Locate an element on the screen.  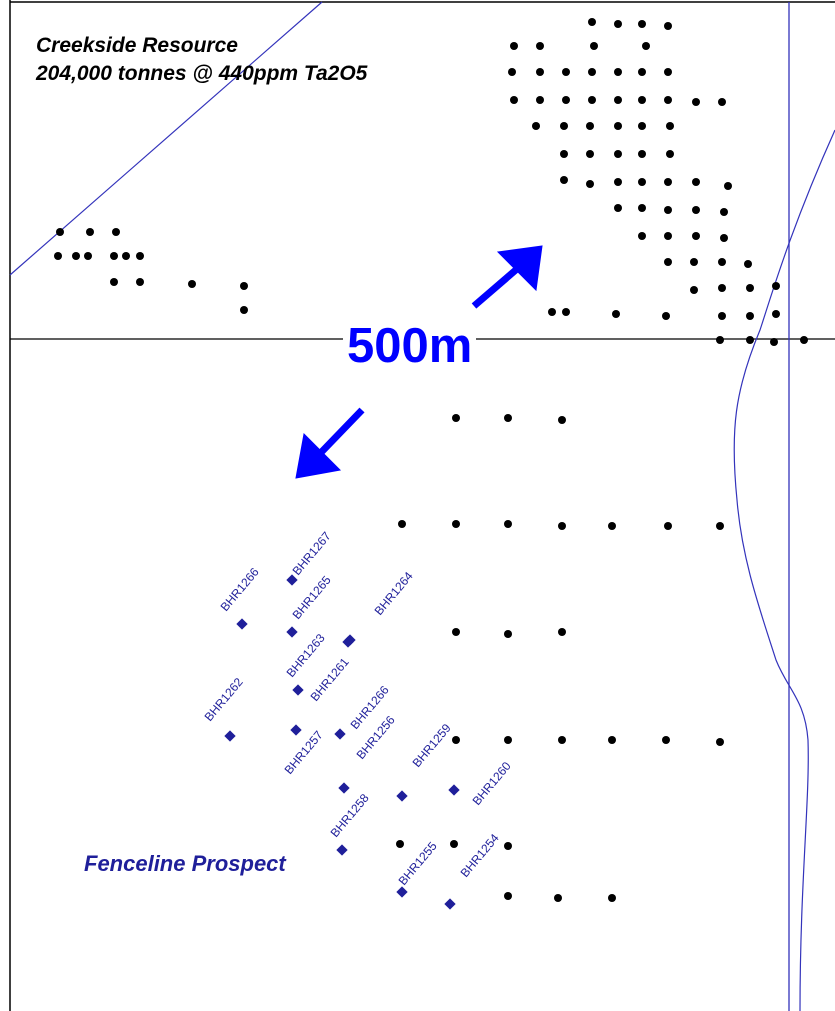
drillhole-label: BHR1259 is located at coordinates (432, 745).